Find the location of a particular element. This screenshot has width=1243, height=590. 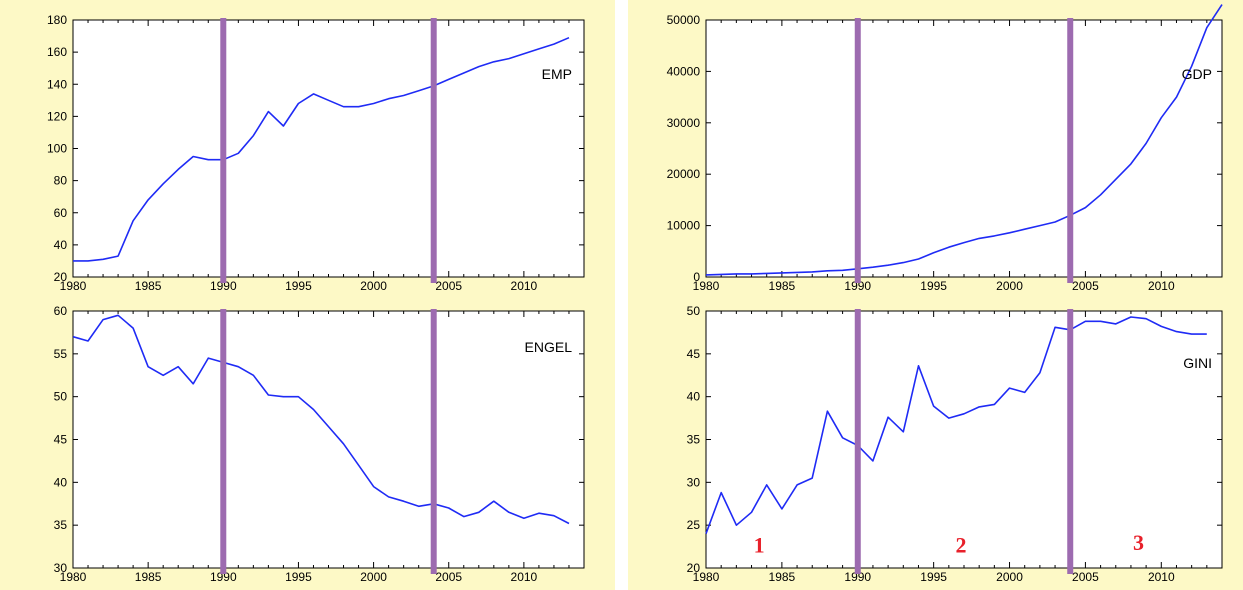

y-tick-label: 40000 is located at coordinates (684, 71).